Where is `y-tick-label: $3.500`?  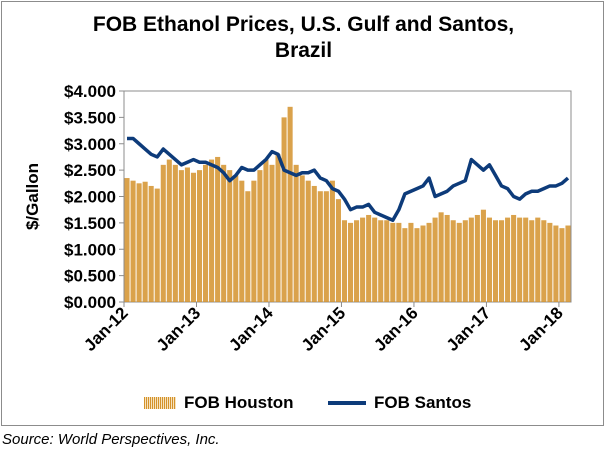
y-tick-label: $3.500 is located at coordinates (90, 117).